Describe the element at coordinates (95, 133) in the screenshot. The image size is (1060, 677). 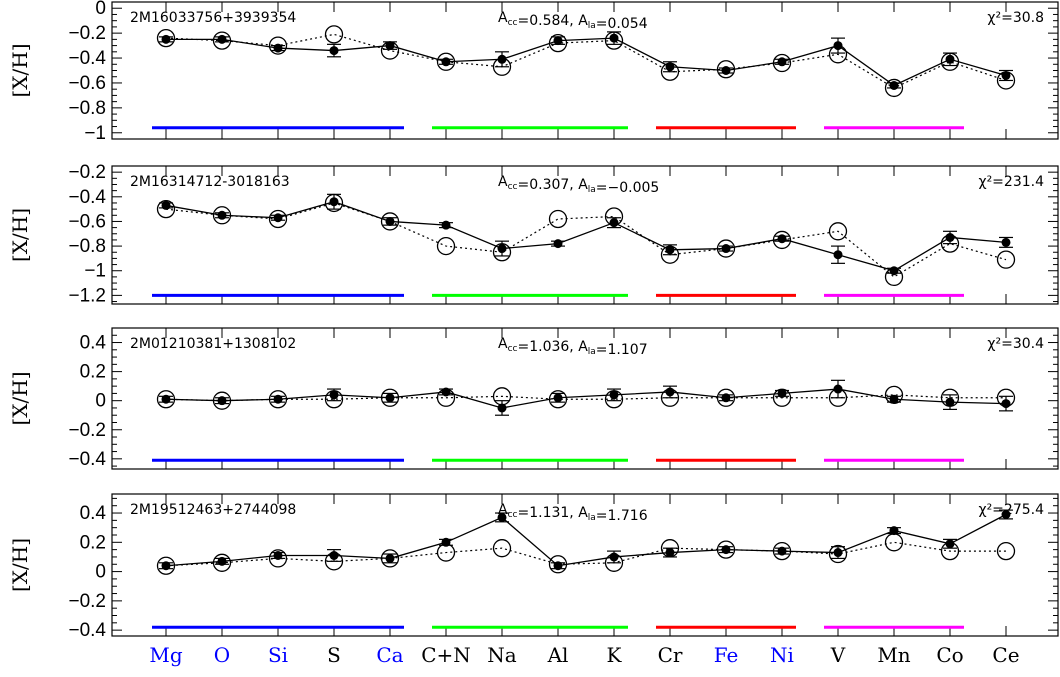
I see `y-tick-label: −1` at that location.